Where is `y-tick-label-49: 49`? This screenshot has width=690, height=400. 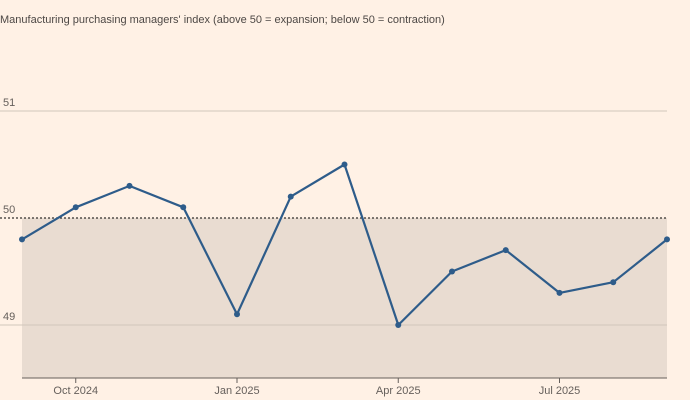
y-tick-label-49: 49 is located at coordinates (9, 317).